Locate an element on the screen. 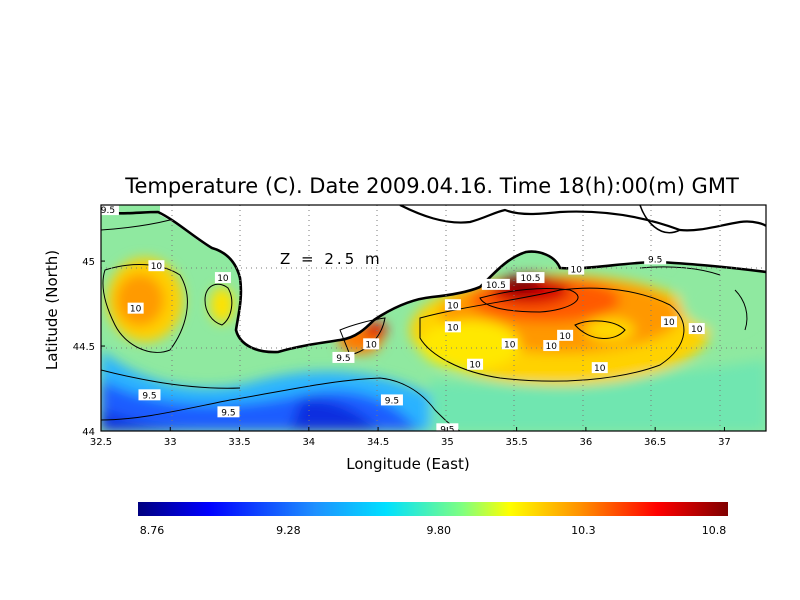 The width and height of the screenshot is (800, 600). colorbar-tick-label: 10.8 is located at coordinates (714, 530).